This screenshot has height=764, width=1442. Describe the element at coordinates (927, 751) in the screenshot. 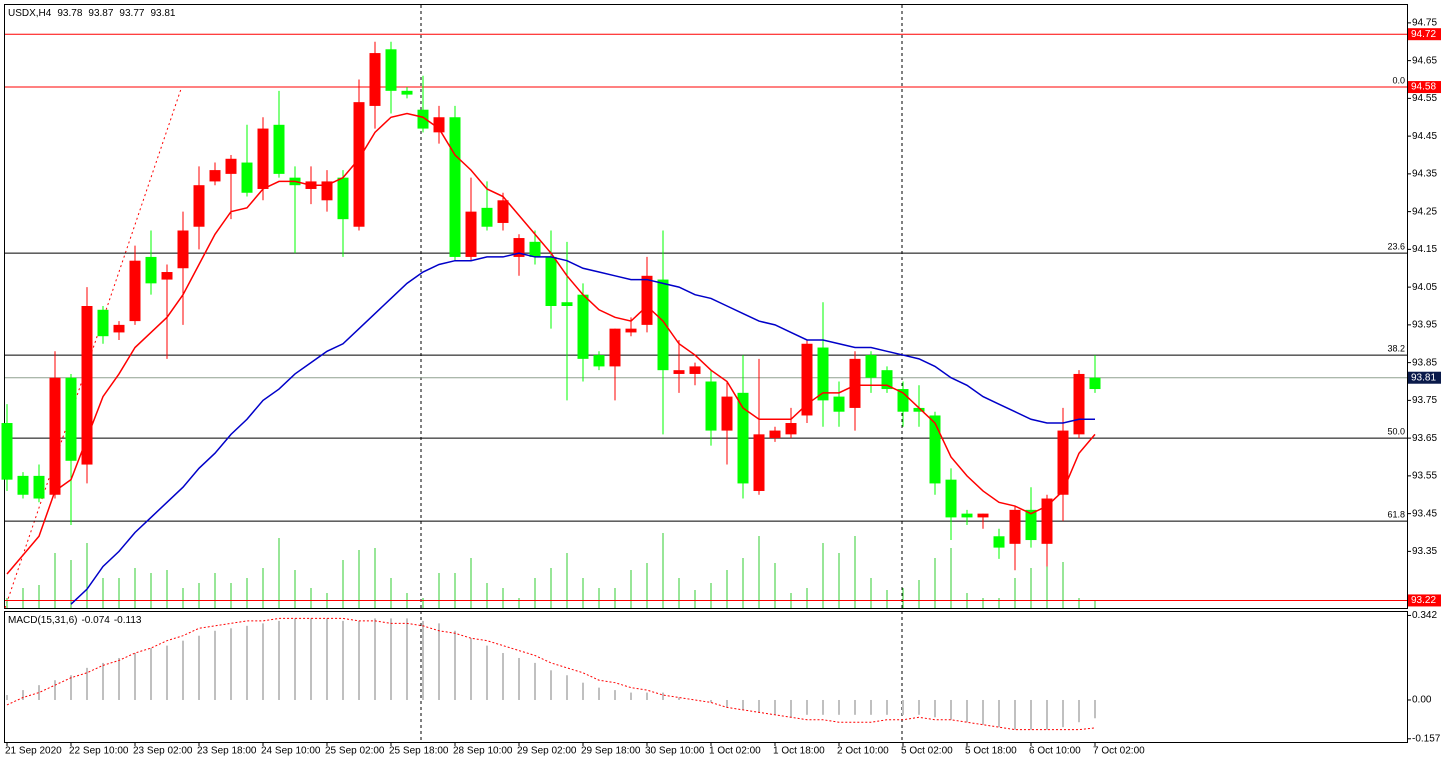

I see `x-tick-label: 5 Oct 02:00` at that location.